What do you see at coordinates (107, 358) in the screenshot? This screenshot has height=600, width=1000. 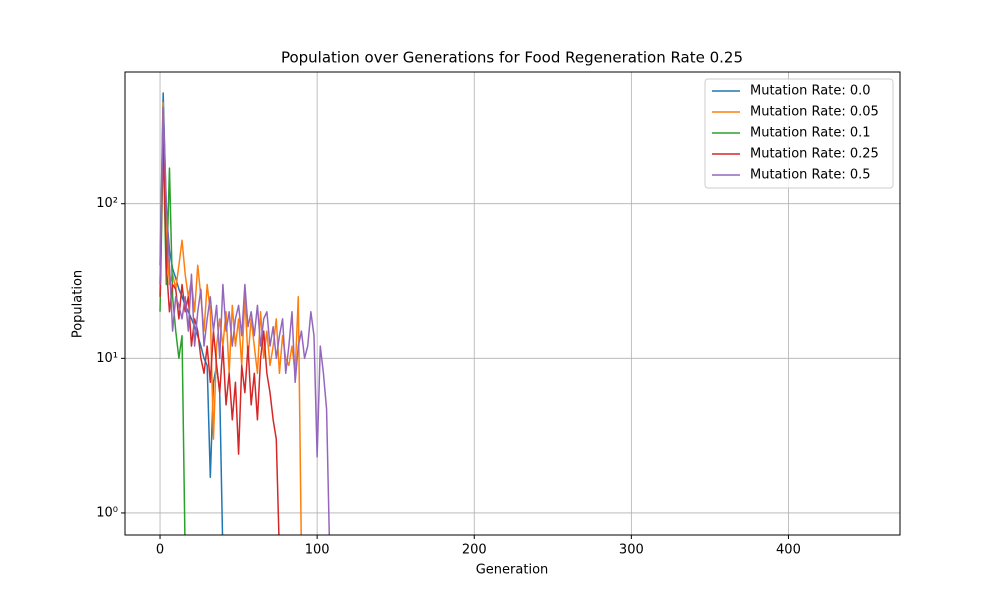 I see `y-tick-label: 10¹` at bounding box center [107, 358].